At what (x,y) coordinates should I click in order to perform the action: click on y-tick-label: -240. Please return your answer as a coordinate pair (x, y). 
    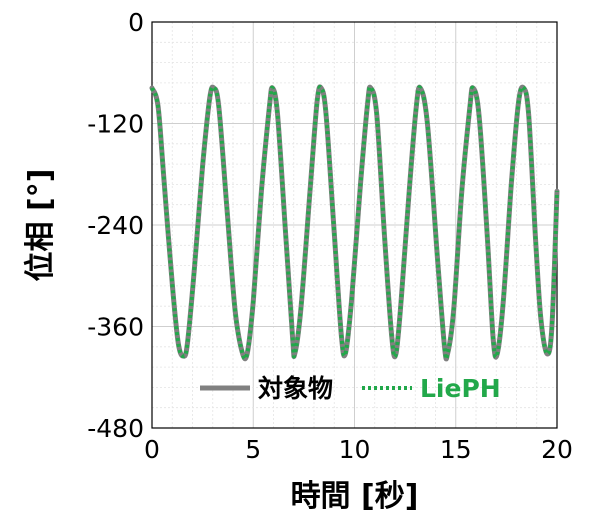
    Looking at the image, I should click on (115, 225).